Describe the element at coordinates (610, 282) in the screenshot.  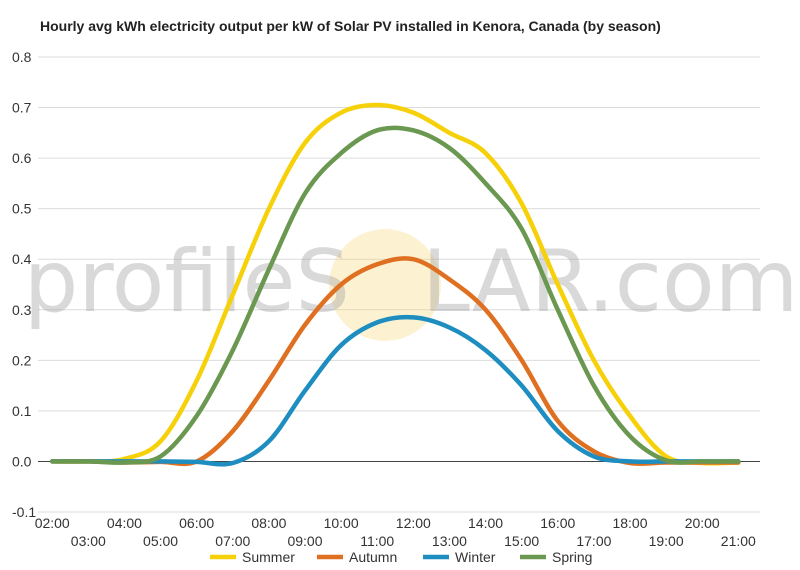
I see `watermark-text-right: LAR.com` at that location.